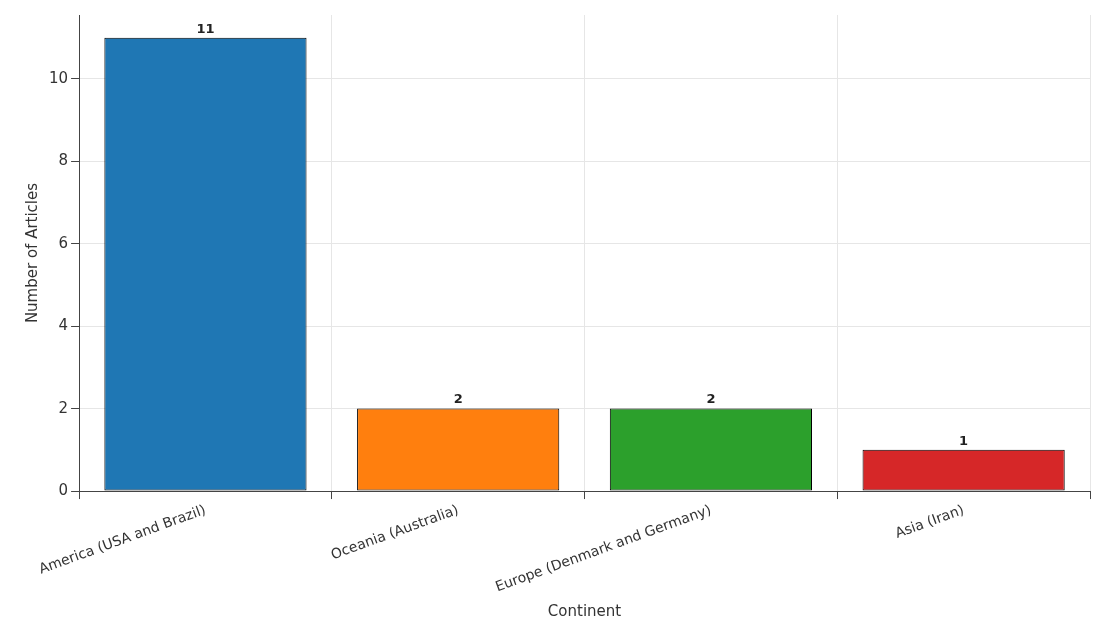 This screenshot has width=1105, height=635. What do you see at coordinates (929, 521) in the screenshot?
I see `x-tick-label: Asia (Iran)` at bounding box center [929, 521].